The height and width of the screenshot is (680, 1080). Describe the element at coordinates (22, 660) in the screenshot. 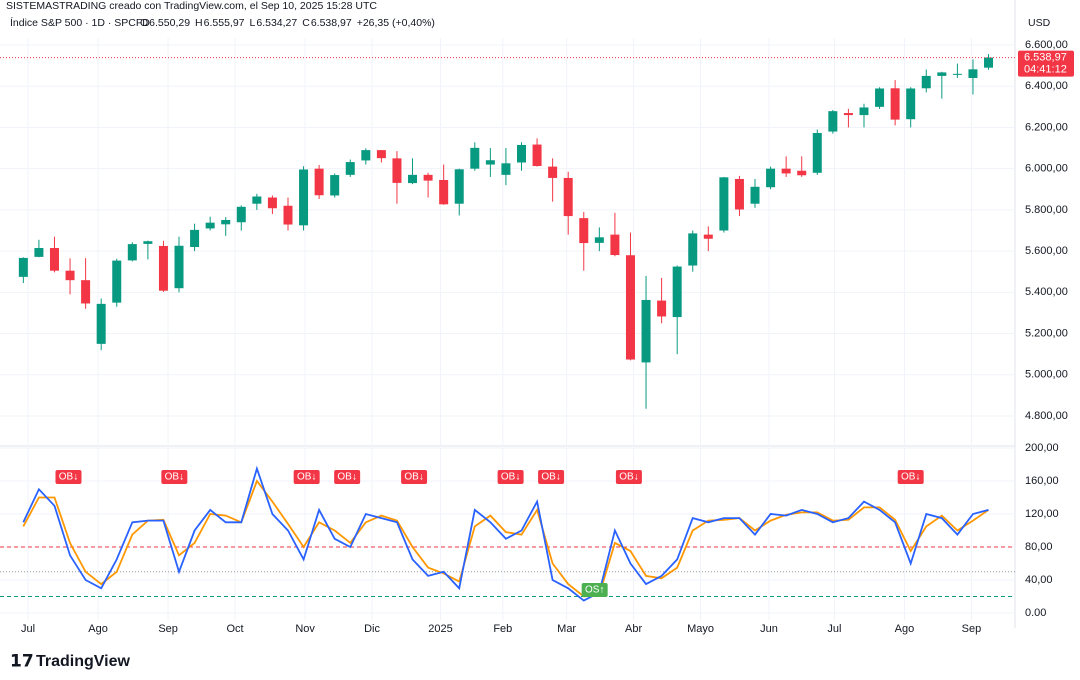

I see `logo-mark: 𝟭𝟳` at that location.